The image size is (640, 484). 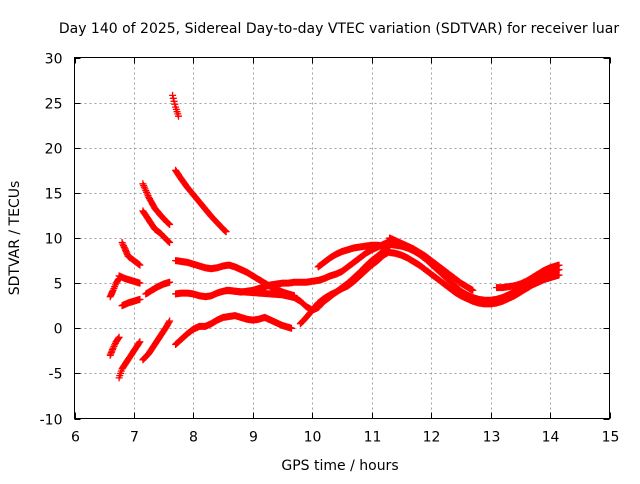 What do you see at coordinates (432, 438) in the screenshot?
I see `x-tick-label: 12` at bounding box center [432, 438].